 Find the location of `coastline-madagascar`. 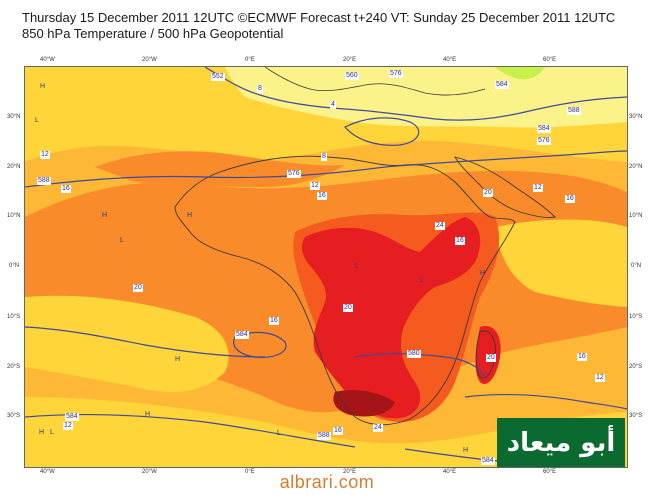

coastline-madagascar is located at coordinates (485, 354).